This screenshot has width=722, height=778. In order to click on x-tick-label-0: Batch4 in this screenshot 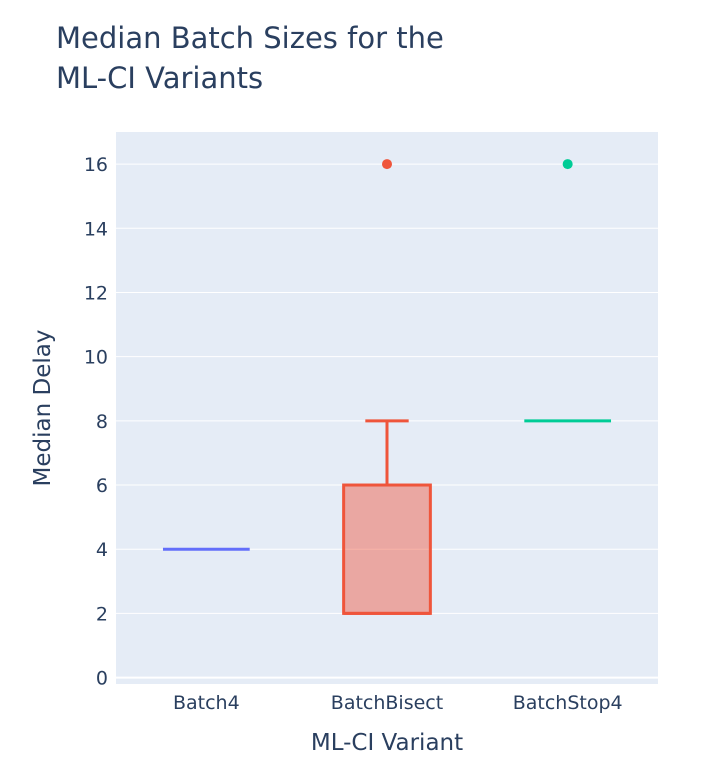, I will do `click(206, 703)`.